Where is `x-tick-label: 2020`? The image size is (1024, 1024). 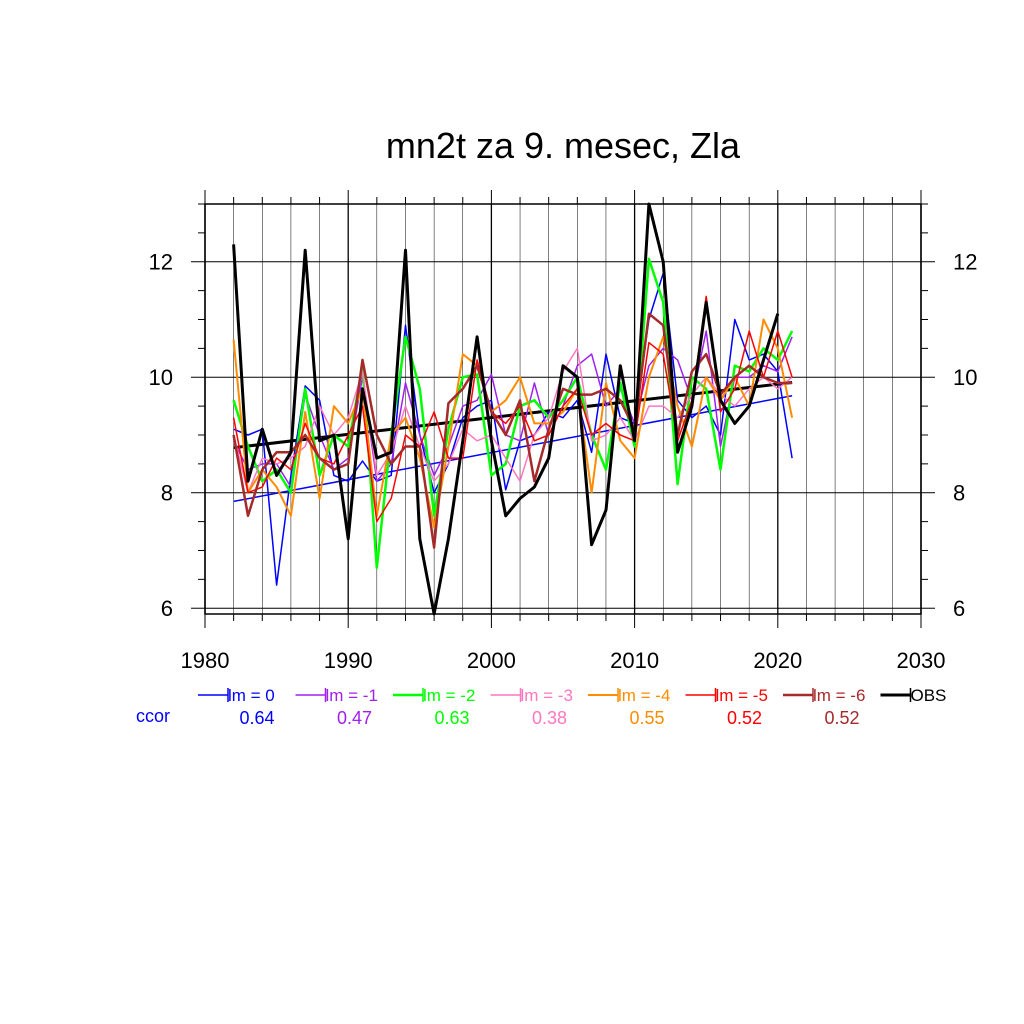 x-tick-label: 2020 is located at coordinates (777, 660).